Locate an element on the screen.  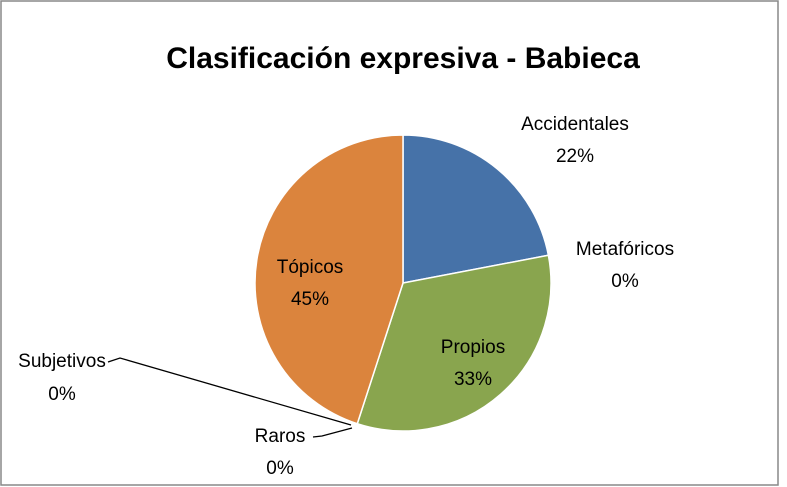
slice-label: Raros is located at coordinates (280, 436).